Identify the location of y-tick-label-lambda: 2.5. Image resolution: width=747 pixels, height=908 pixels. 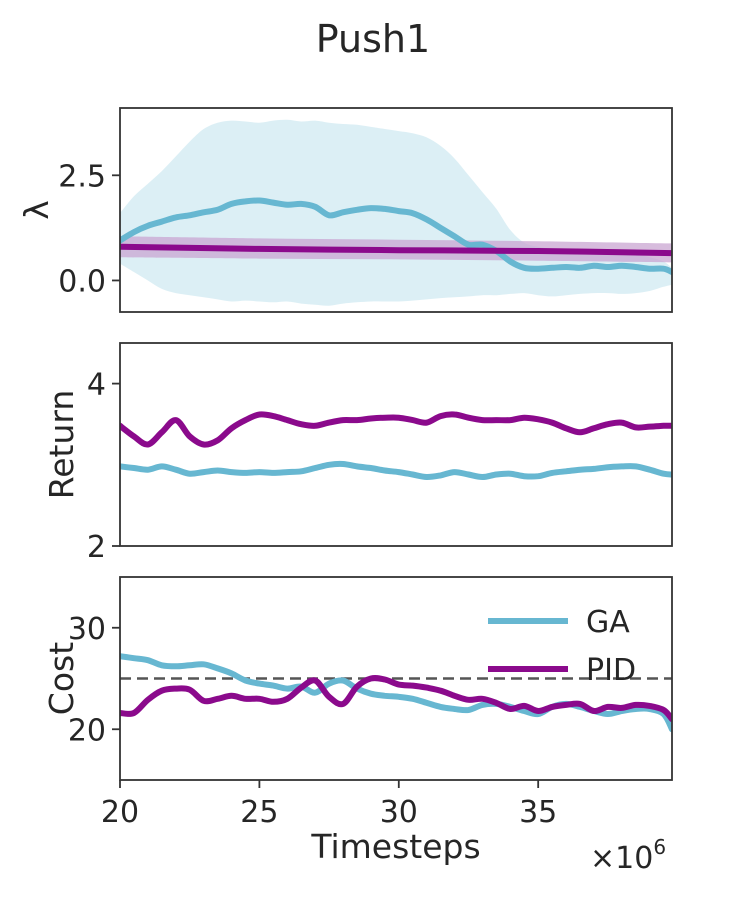
(82, 176).